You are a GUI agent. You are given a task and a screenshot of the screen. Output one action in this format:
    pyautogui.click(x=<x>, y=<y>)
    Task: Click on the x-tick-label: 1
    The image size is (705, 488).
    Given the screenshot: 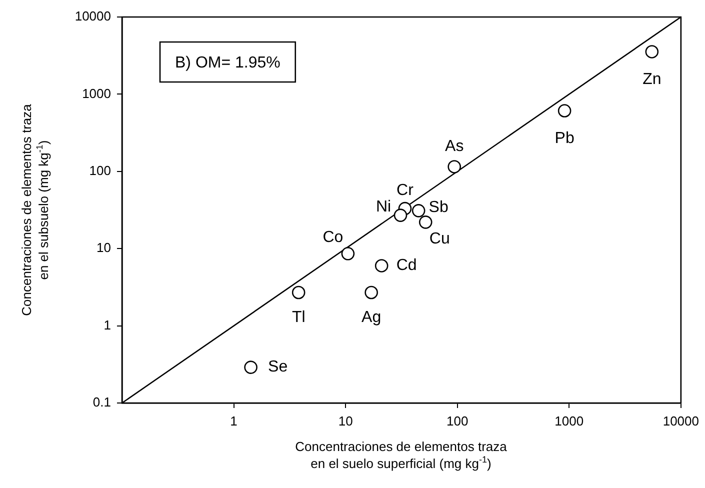 What is the action you would take?
    pyautogui.click(x=234, y=420)
    